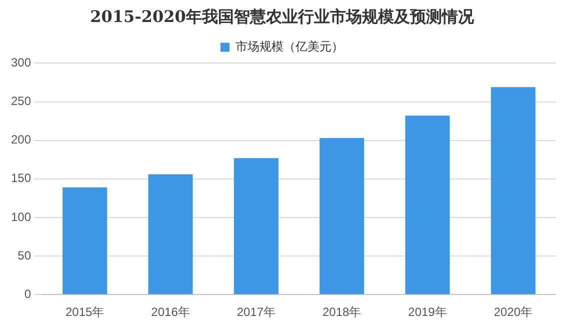 The width and height of the screenshot is (576, 327). I want to click on y-tick-label: 100, so click(21, 217).